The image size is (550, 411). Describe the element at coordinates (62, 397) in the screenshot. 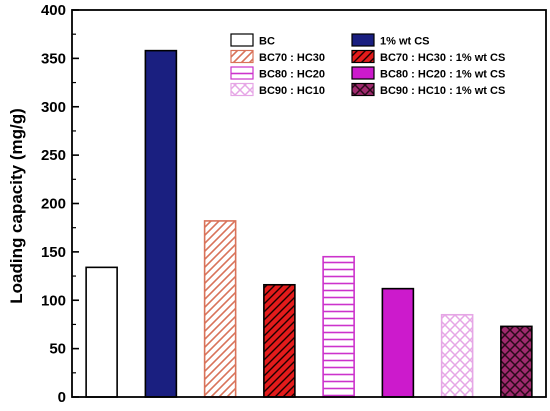

I see `y-tick-label: 0` at that location.